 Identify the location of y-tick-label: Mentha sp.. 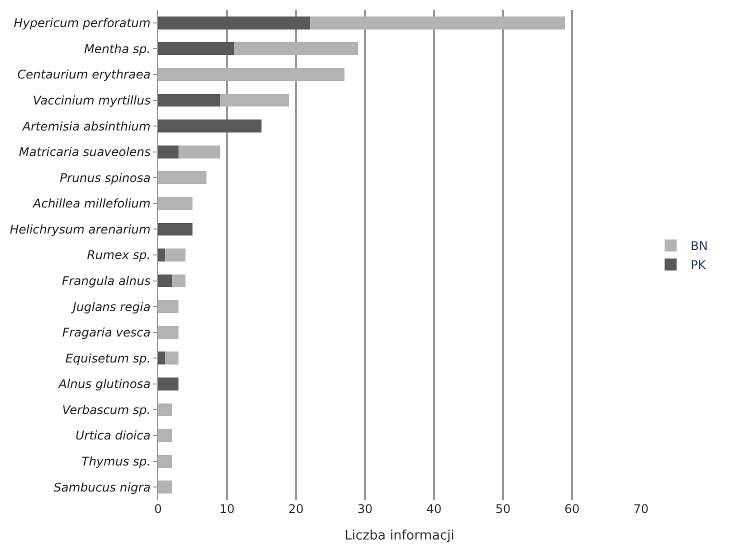
(117, 49).